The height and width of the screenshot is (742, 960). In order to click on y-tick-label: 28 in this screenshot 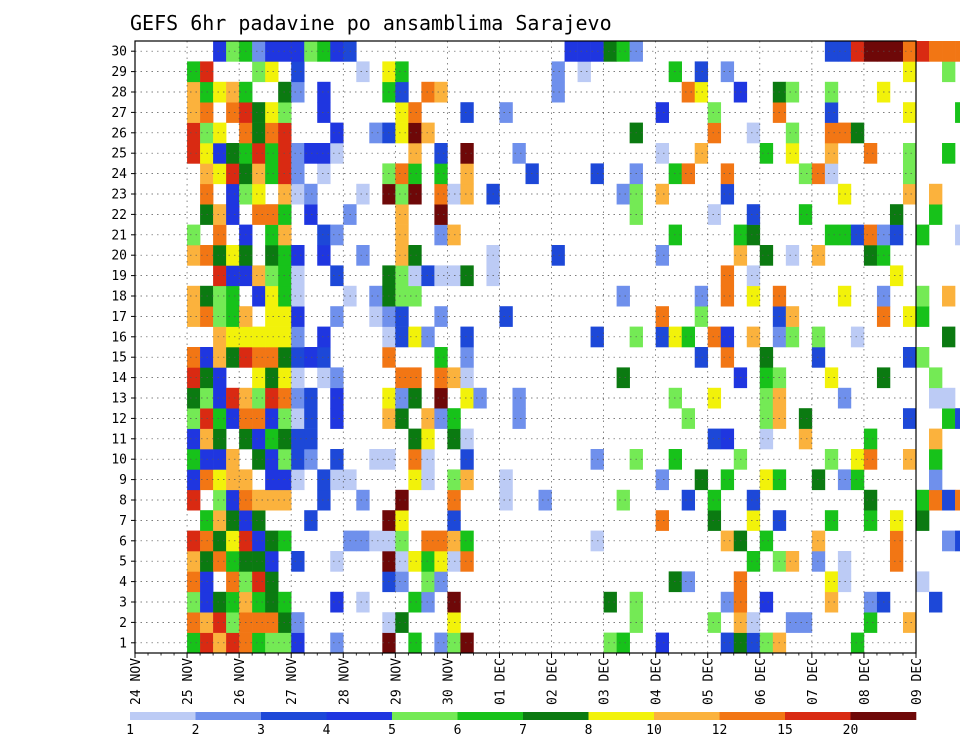, I will do `click(119, 93)`.